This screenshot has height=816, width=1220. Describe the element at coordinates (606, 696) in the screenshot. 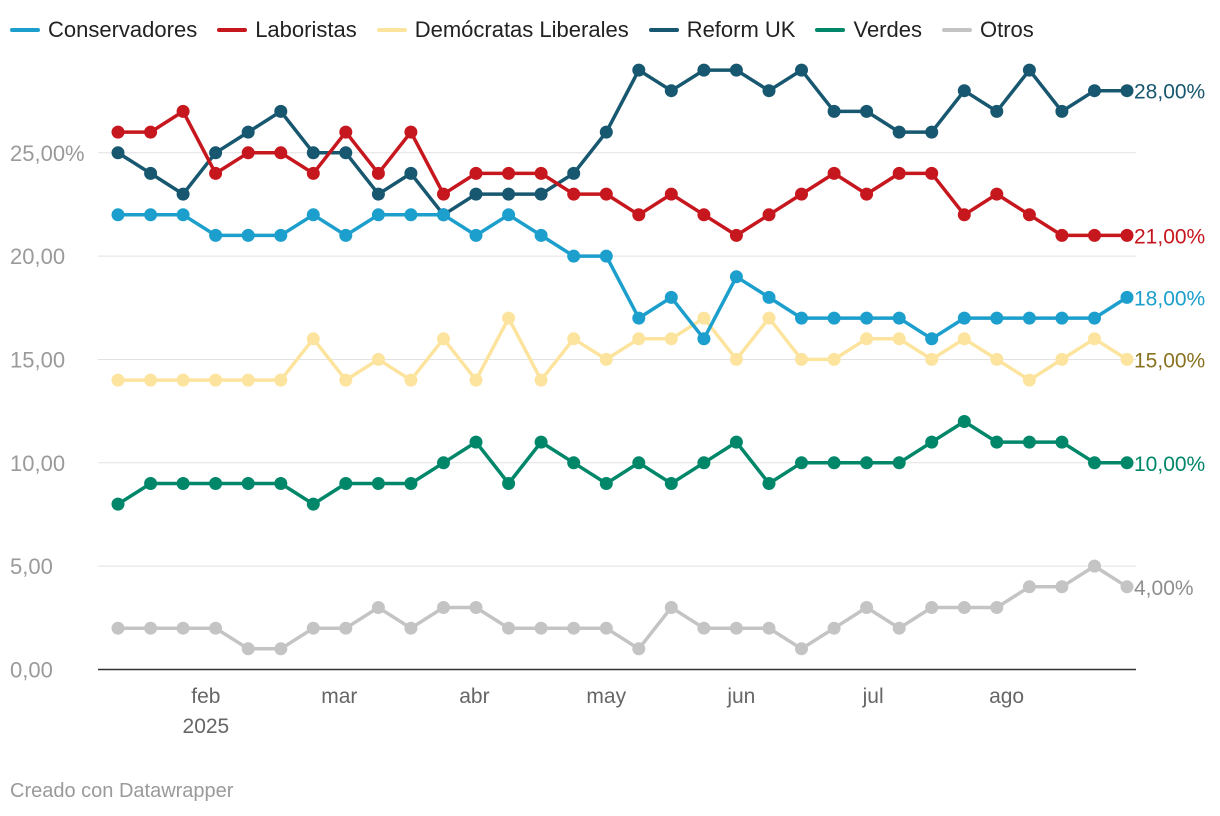

I see `x-tick-label: may` at that location.